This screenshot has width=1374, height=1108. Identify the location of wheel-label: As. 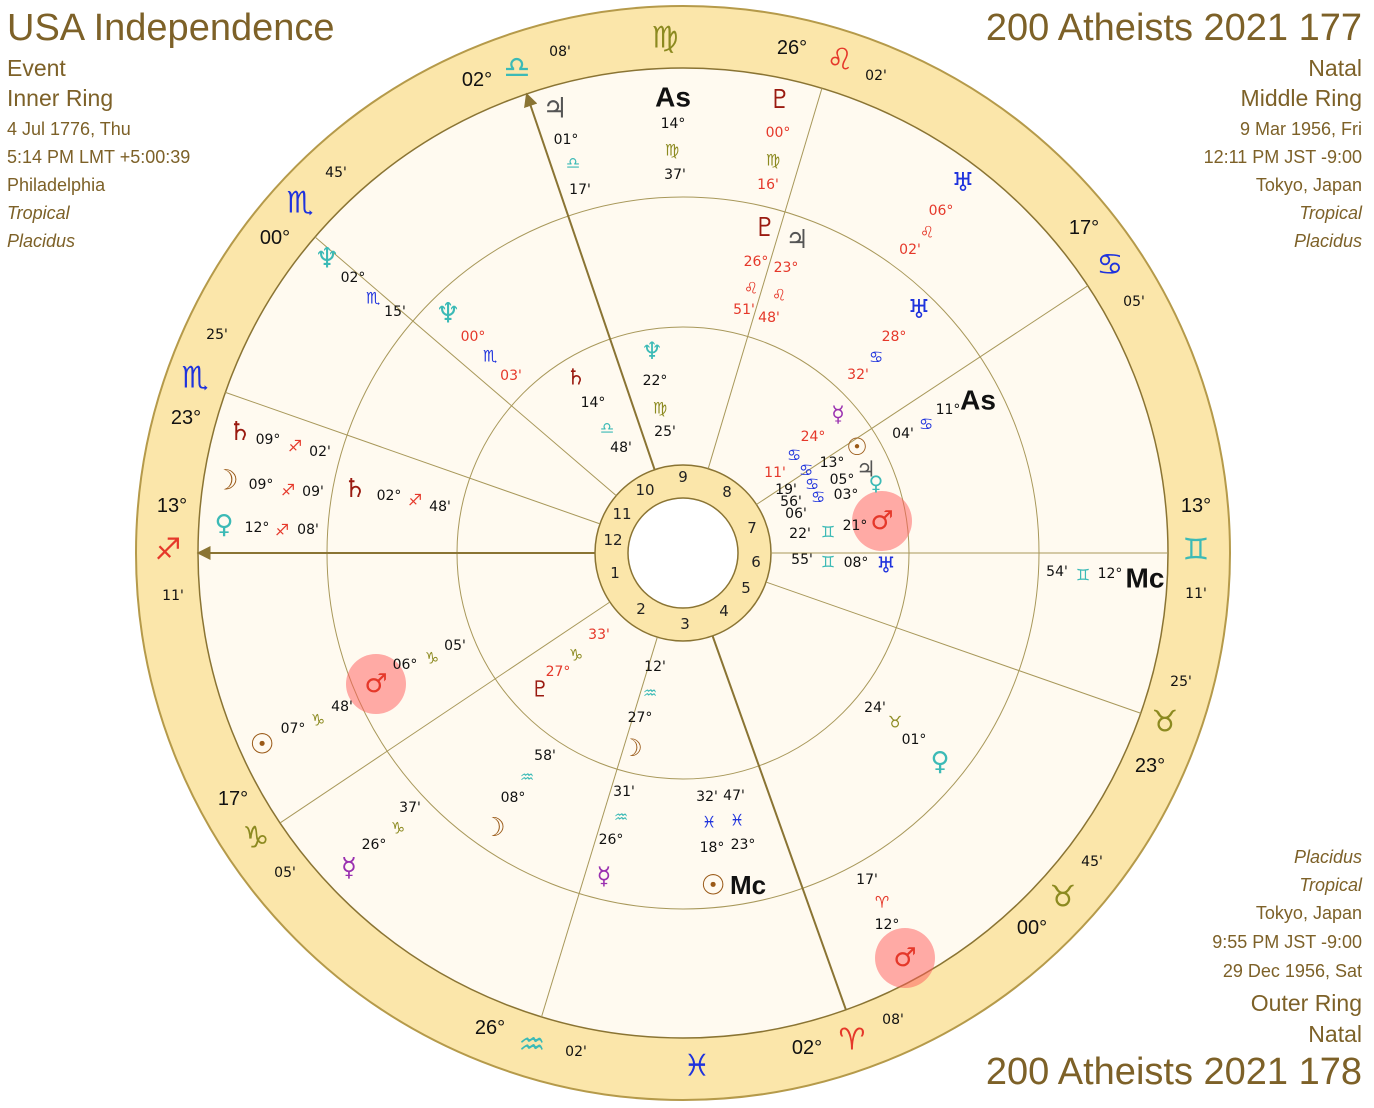
(978, 400).